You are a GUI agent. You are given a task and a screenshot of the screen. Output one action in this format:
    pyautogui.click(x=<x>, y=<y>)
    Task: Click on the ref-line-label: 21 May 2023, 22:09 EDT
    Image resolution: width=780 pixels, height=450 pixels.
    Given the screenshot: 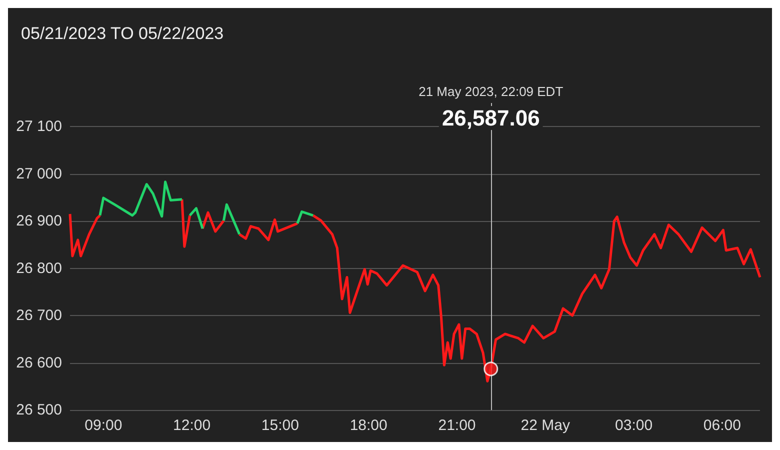 What is the action you would take?
    pyautogui.click(x=491, y=91)
    